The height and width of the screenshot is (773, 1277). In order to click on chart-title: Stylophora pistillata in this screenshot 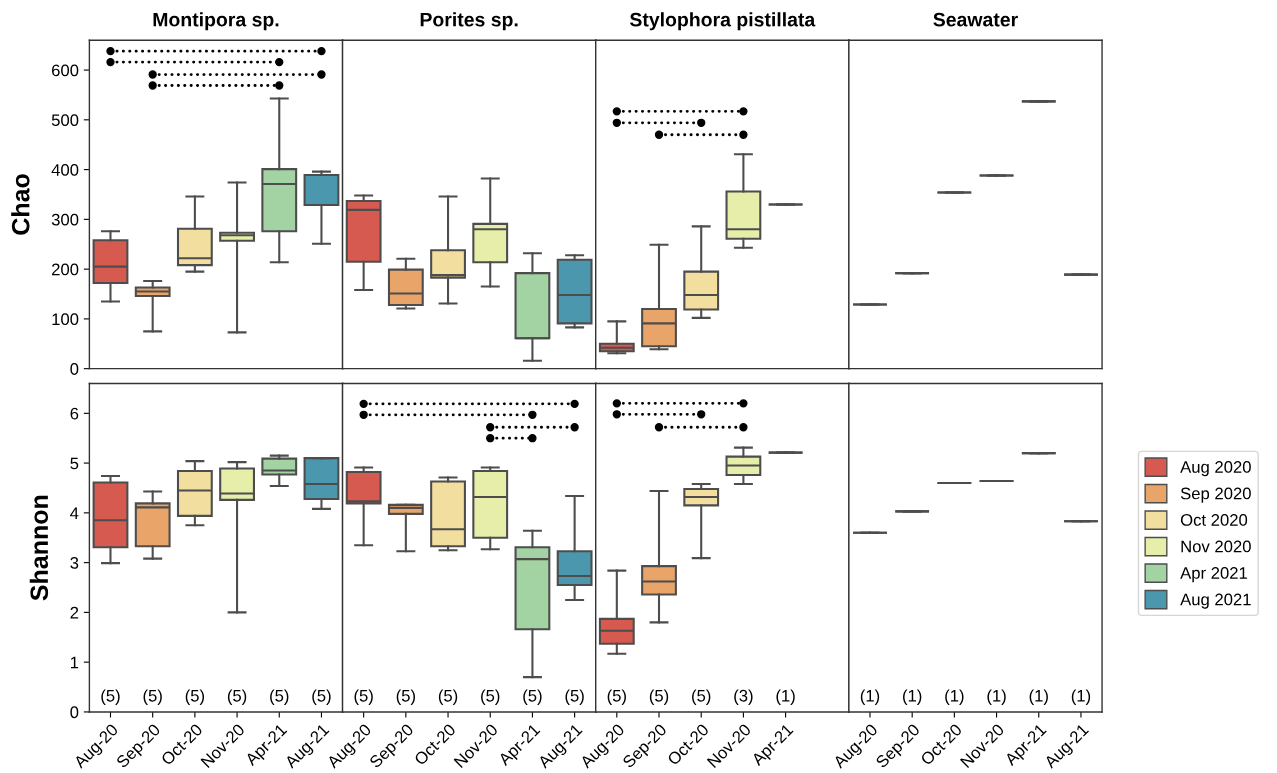, I will do `click(722, 21)`.